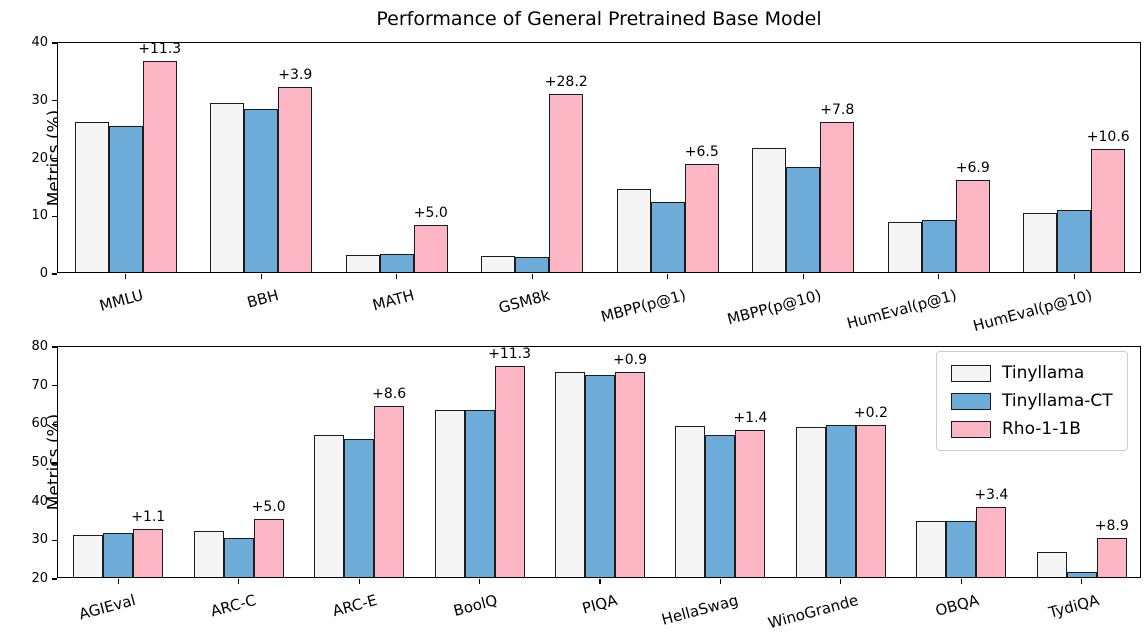 This screenshot has height=632, width=1147. Describe the element at coordinates (148, 553) in the screenshot. I see `bar-rho-1-1b-agieval` at that location.